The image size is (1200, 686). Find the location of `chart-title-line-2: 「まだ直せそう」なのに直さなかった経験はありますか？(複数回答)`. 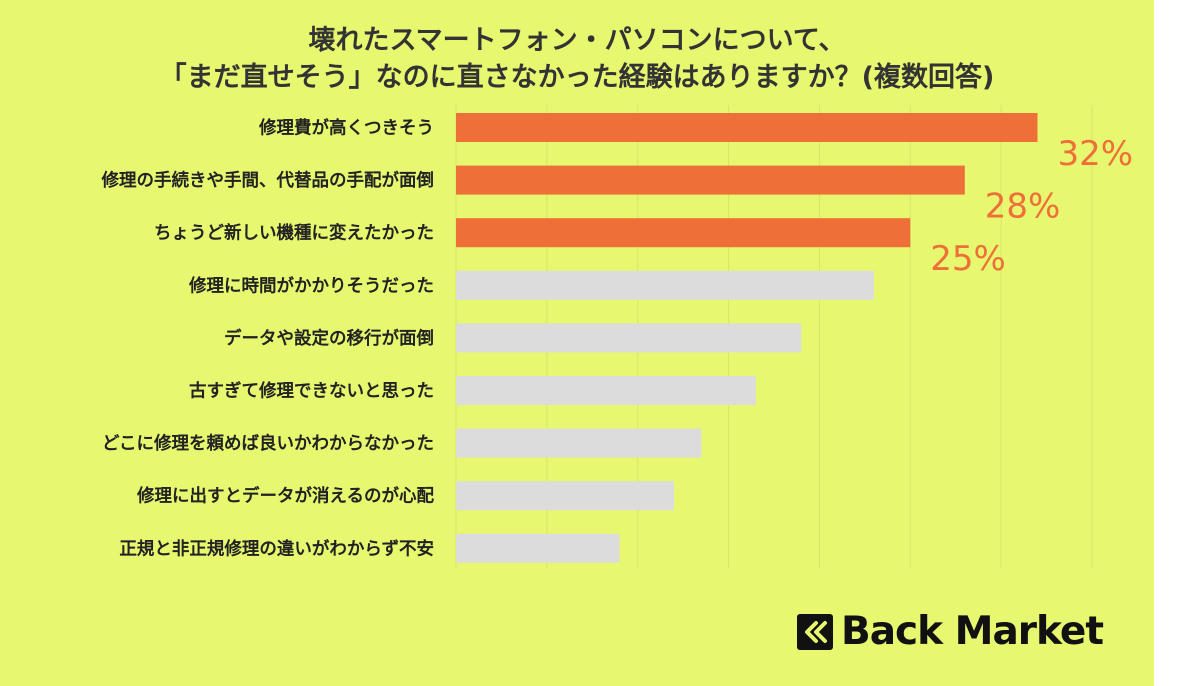

chart-title-line-2: 「まだ直せそう」なのに直さなかった経験はありますか？(複数回答) is located at coordinates (577, 77).